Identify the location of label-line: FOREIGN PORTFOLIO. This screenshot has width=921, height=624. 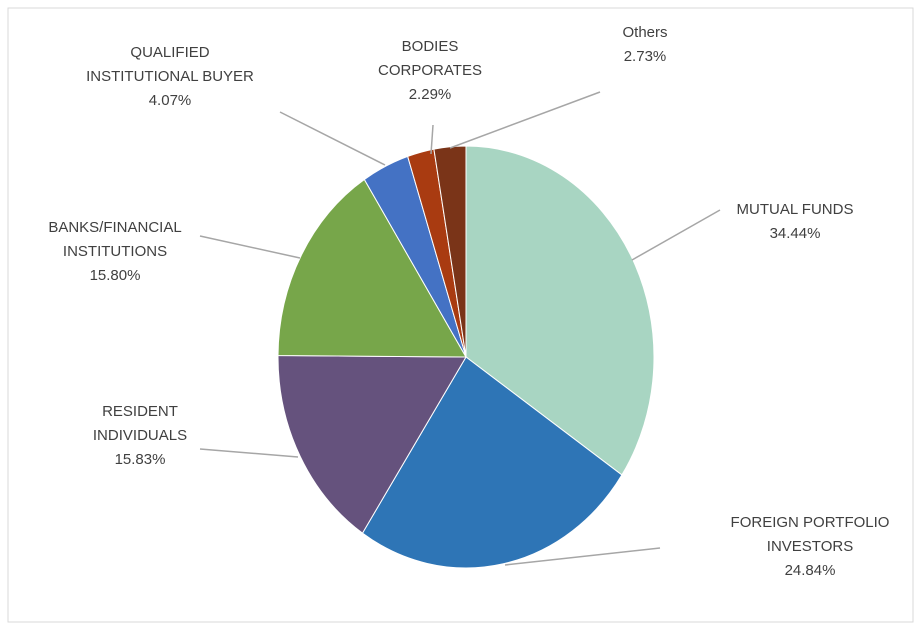
(810, 522).